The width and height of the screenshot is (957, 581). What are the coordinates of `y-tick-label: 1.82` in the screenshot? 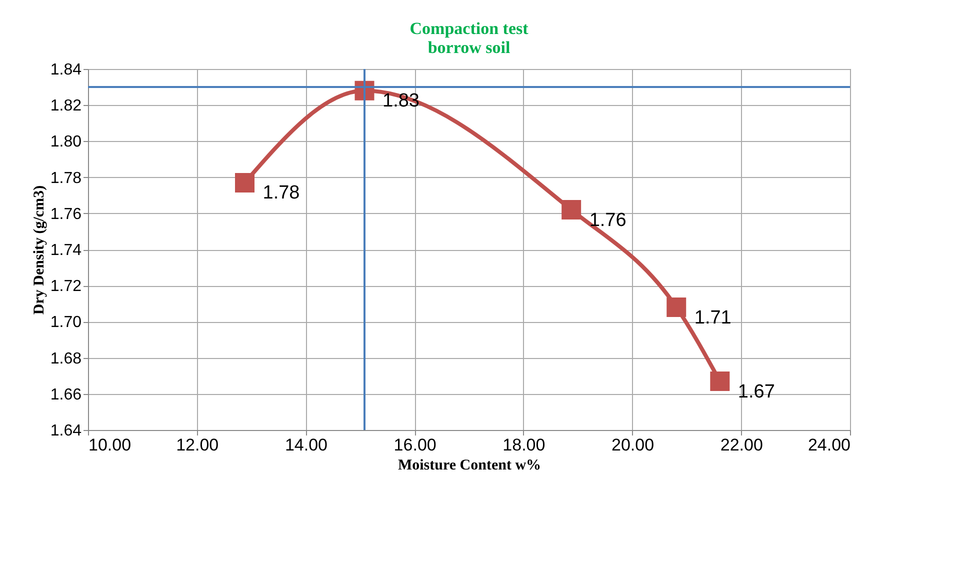 It's located at (66, 106).